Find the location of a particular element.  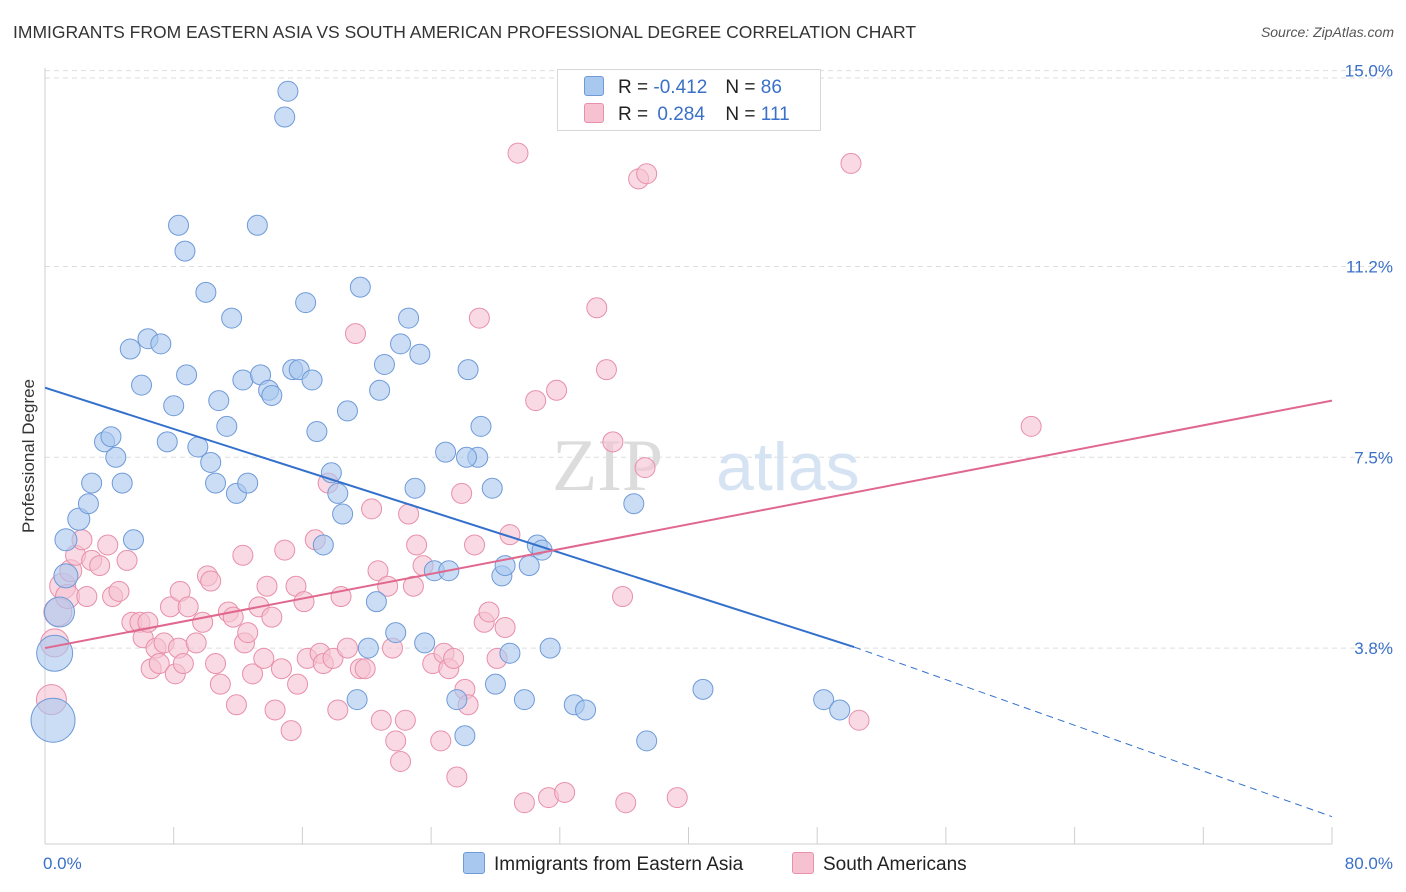

y-tick-label: 3.8% is located at coordinates (1373, 648).